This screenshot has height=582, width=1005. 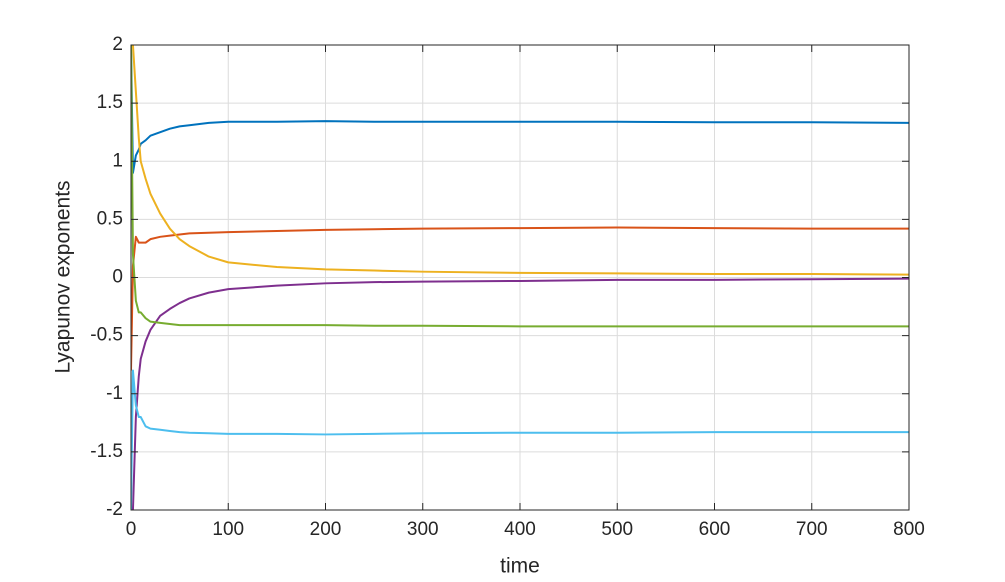 What do you see at coordinates (423, 529) in the screenshot?
I see `x-tick-label: 300` at bounding box center [423, 529].